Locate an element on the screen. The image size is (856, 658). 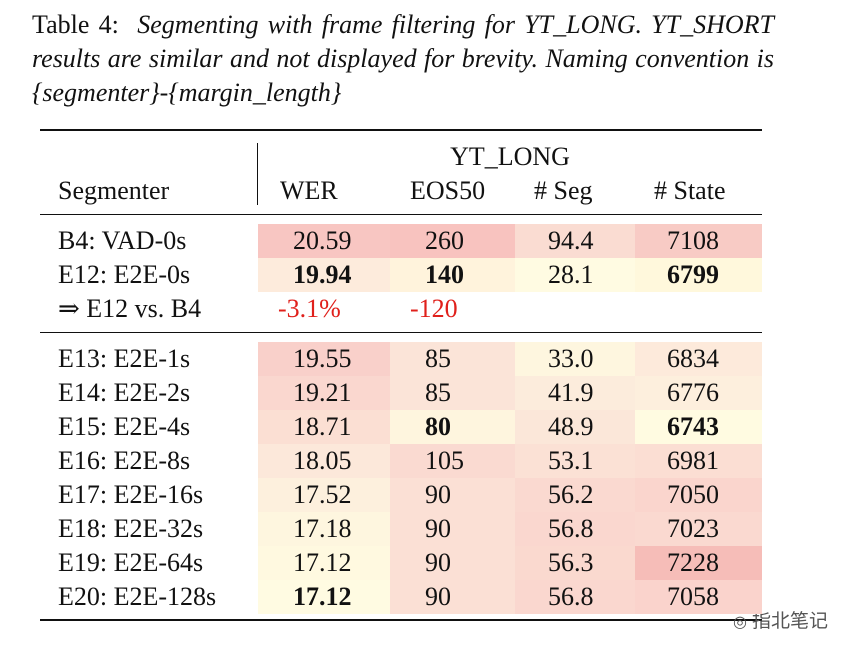
row-label: ⇒ E12 vs. B4 is located at coordinates (130, 308).